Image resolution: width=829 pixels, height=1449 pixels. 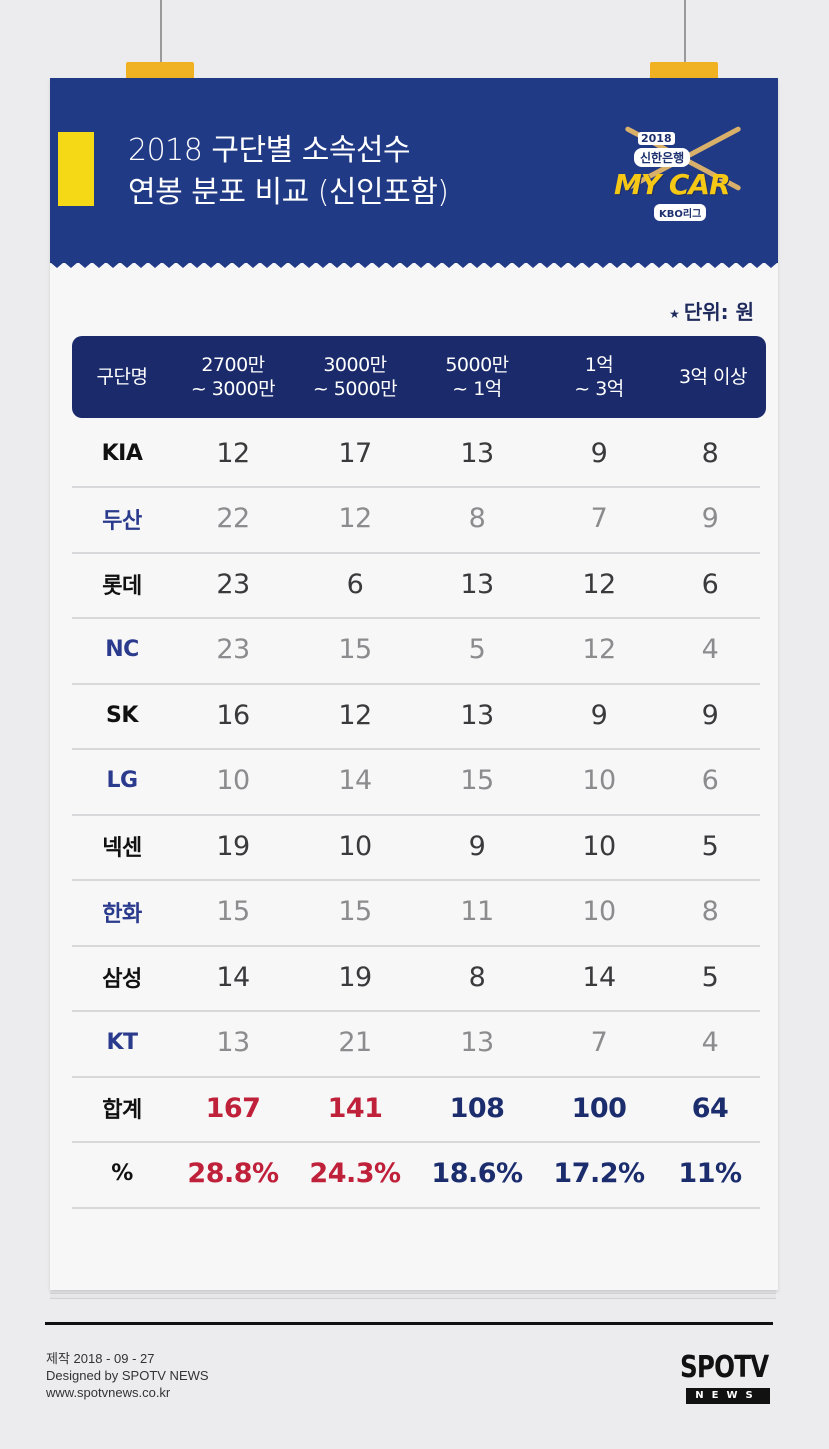 What do you see at coordinates (122, 521) in the screenshot?
I see `team-name: 두산` at bounding box center [122, 521].